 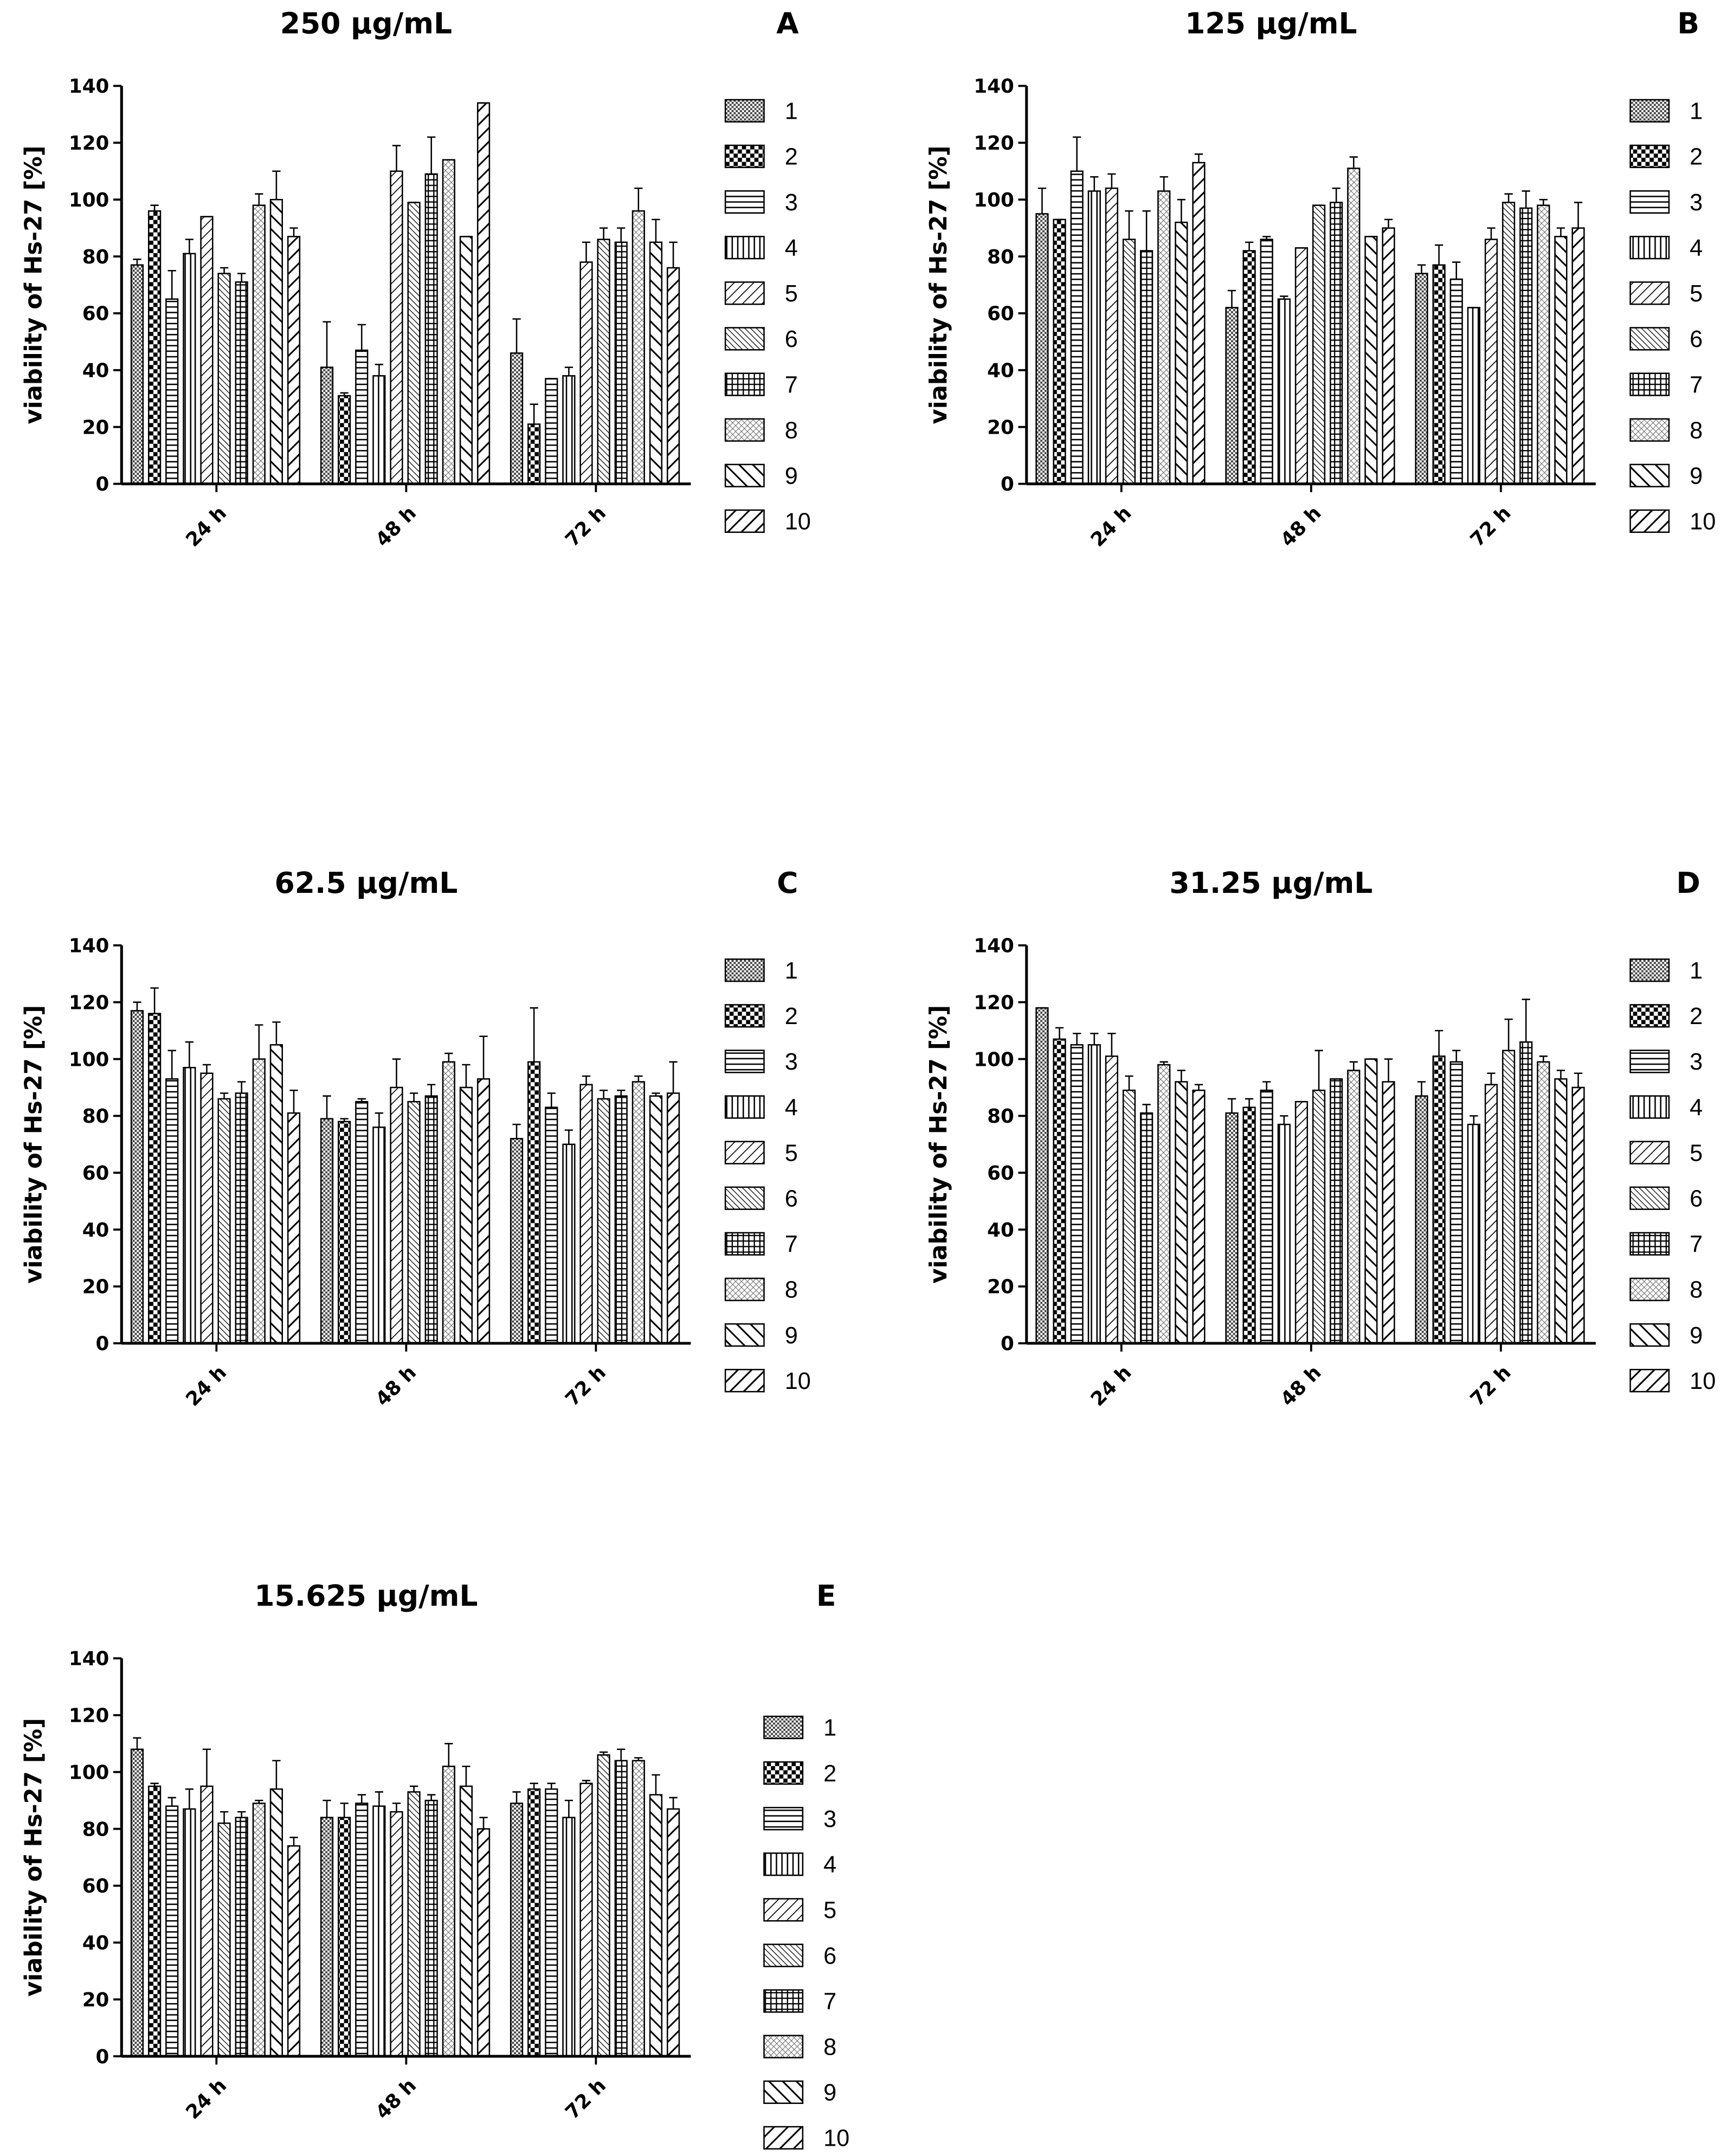 I want to click on panel-label: D, so click(x=1688, y=883).